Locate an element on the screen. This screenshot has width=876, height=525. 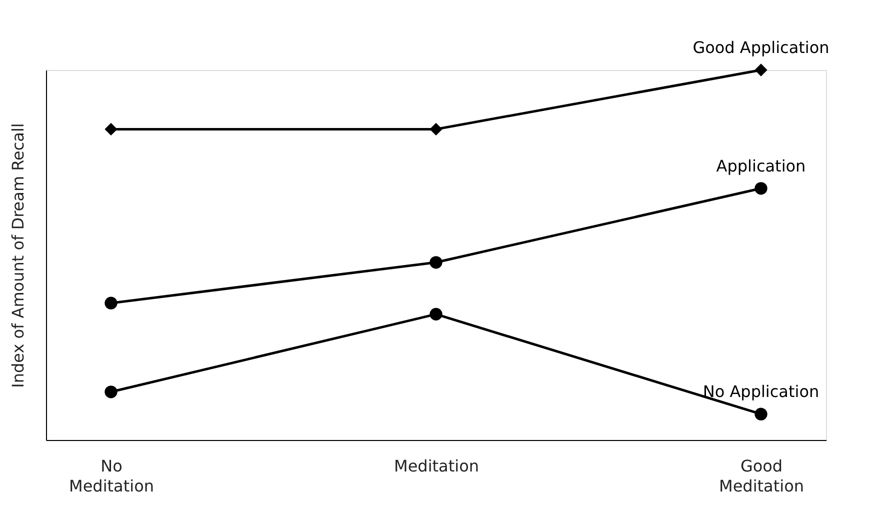
x-tick-label: Good Meditation is located at coordinates (761, 476).